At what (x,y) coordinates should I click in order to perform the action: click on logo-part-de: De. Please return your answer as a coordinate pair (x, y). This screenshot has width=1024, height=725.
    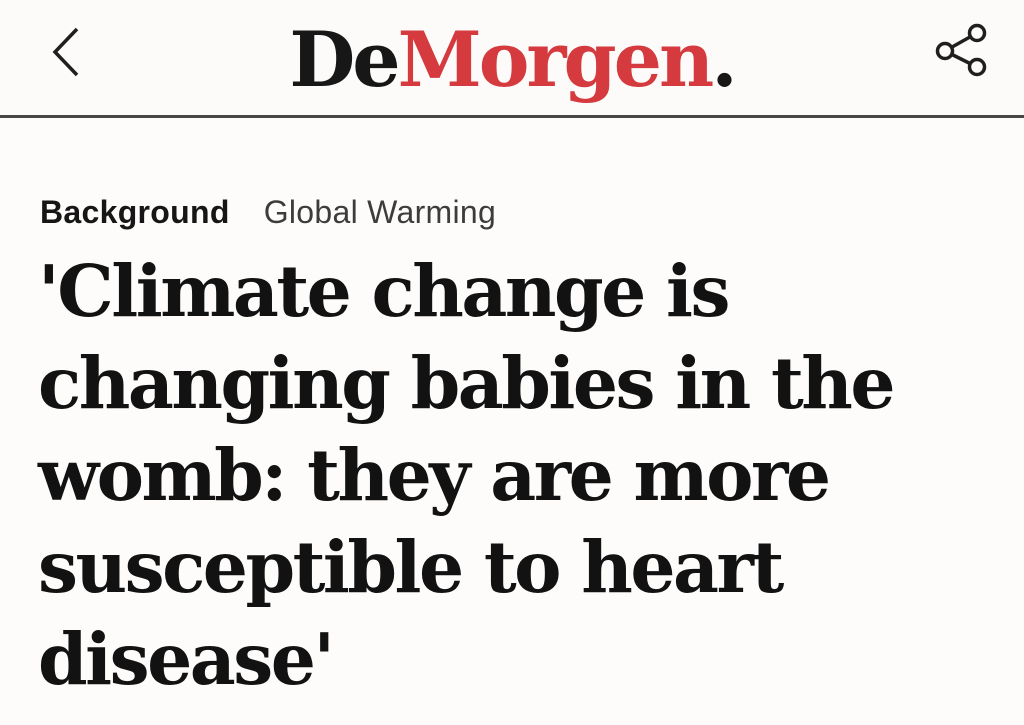
    Looking at the image, I should click on (344, 59).